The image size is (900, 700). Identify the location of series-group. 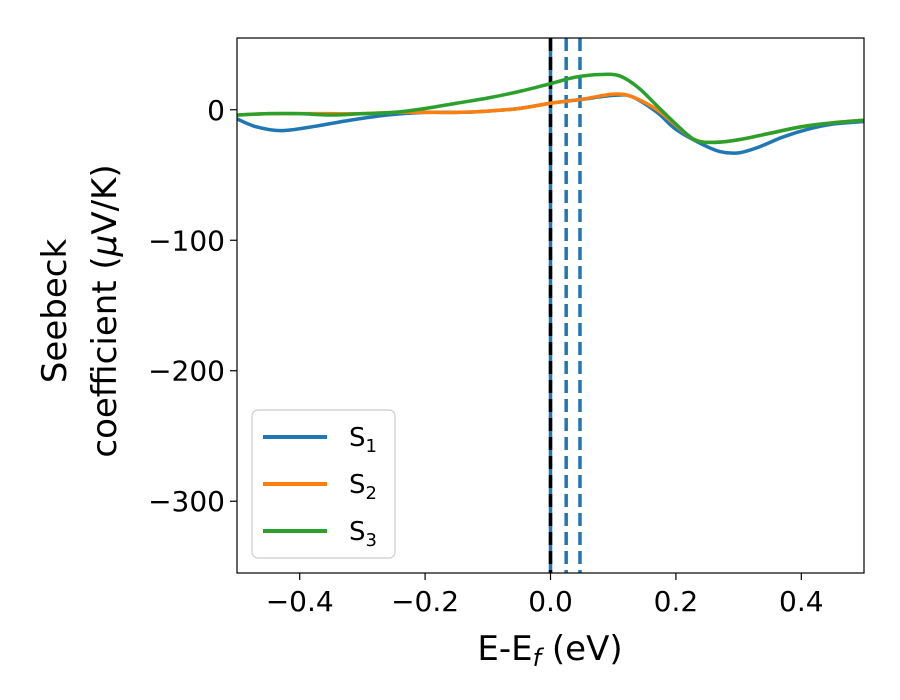
(550, 113).